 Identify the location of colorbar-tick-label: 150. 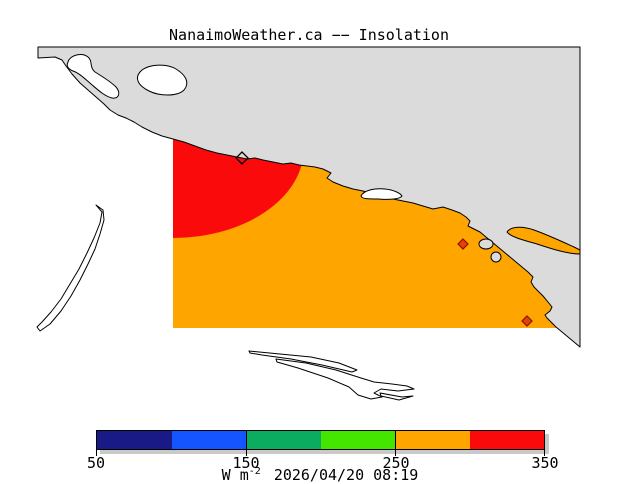
(246, 463).